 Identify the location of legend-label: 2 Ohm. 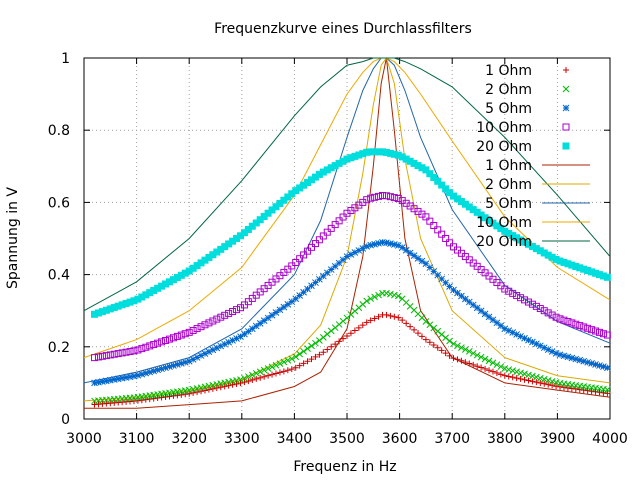
(508, 185).